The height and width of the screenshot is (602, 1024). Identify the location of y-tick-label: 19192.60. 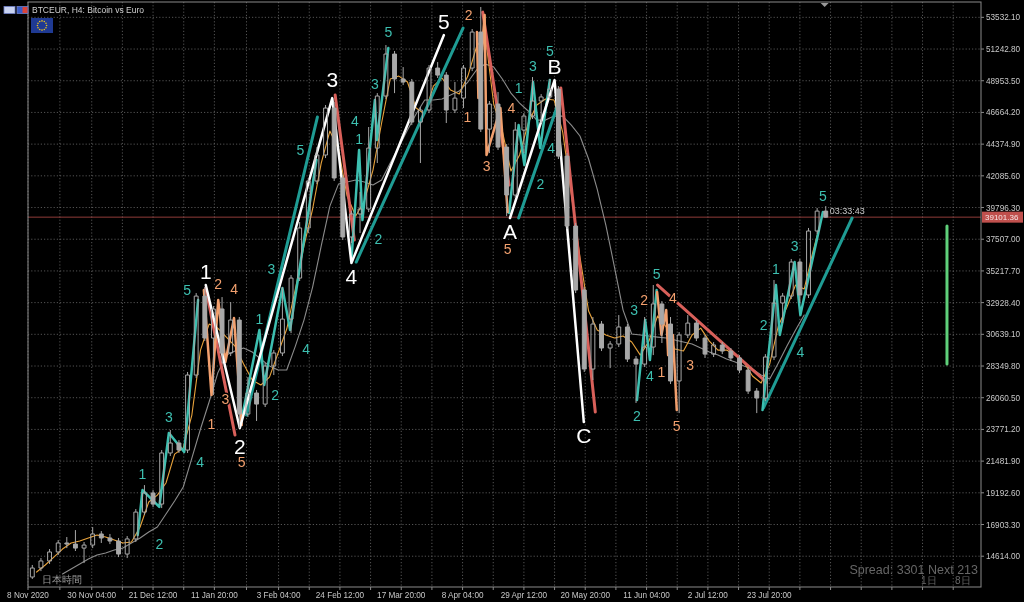
(1003, 493).